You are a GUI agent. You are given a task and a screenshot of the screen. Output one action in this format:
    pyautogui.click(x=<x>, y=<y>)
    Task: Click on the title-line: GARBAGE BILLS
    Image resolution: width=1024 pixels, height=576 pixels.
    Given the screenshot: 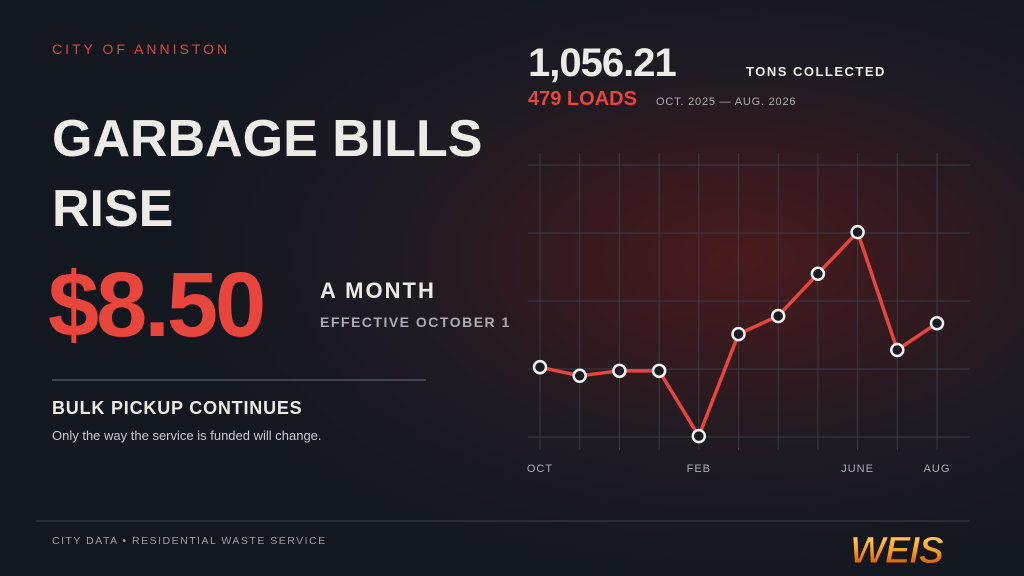 What is the action you would take?
    pyautogui.click(x=267, y=139)
    